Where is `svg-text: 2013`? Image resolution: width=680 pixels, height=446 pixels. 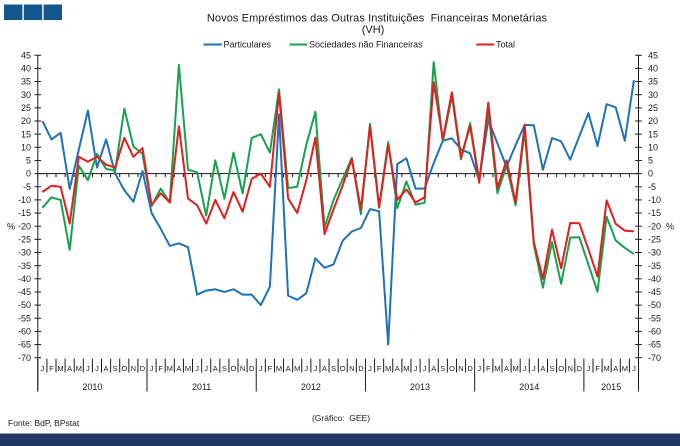
svg-text: 2013 is located at coordinates (420, 387).